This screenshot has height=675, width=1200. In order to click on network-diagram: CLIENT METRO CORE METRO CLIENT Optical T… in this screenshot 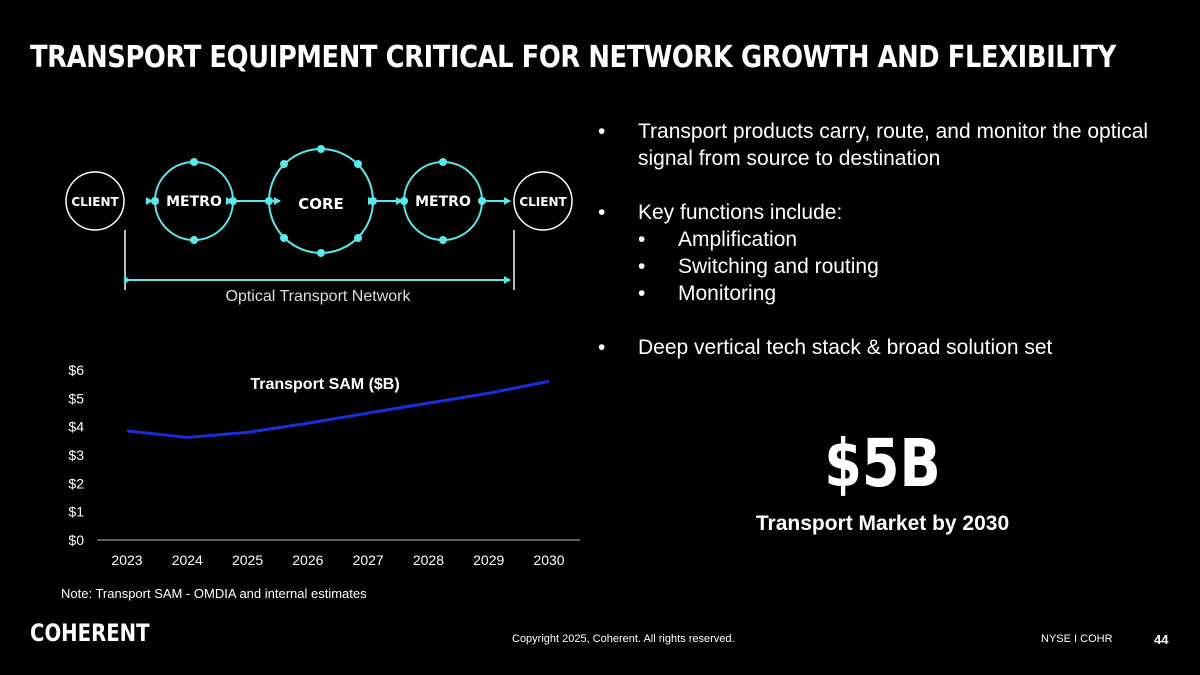, I will do `click(319, 225)`.